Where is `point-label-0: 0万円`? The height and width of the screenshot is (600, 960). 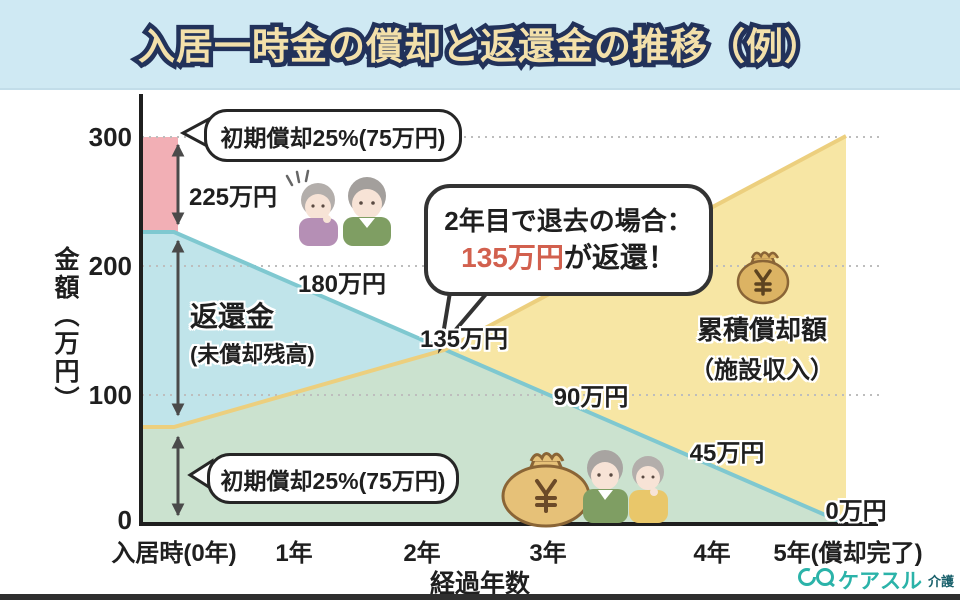
point-label-0: 0万円 is located at coordinates (856, 511).